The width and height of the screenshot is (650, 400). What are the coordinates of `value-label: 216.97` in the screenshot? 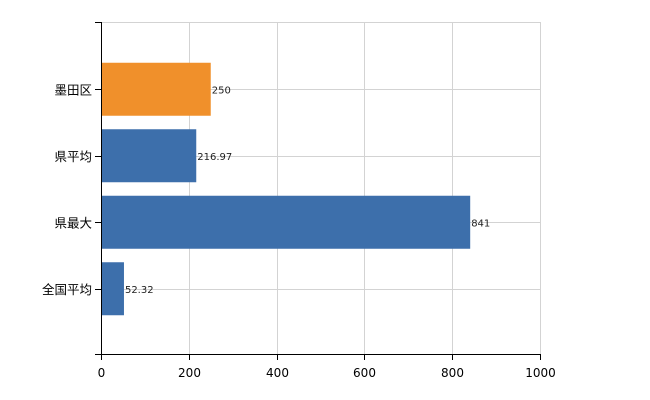 It's located at (214, 157).